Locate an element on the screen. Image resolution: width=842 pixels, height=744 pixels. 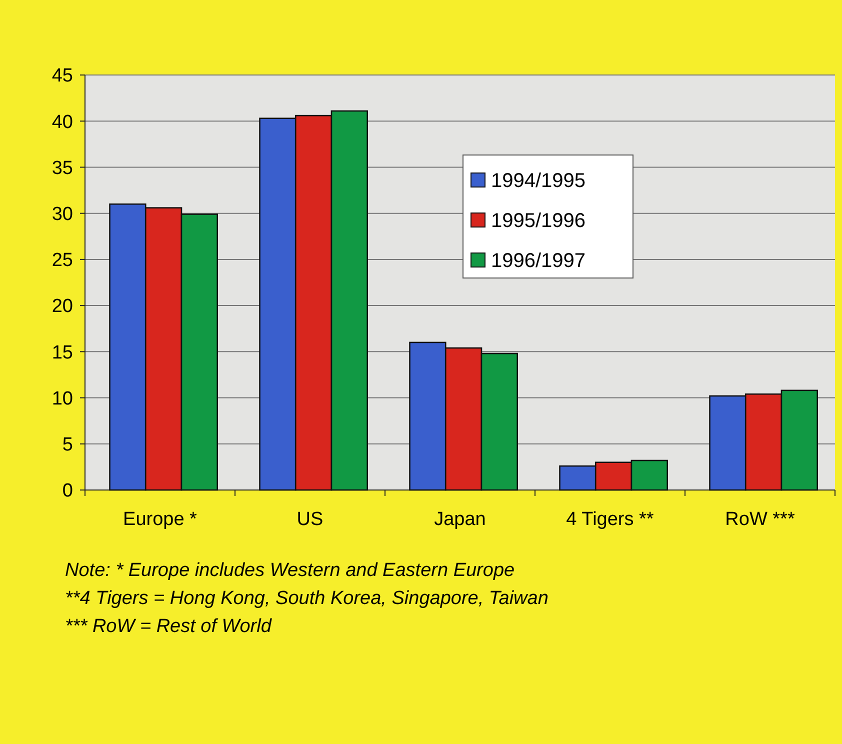
y-tick-label: 35 is located at coordinates (62, 168).